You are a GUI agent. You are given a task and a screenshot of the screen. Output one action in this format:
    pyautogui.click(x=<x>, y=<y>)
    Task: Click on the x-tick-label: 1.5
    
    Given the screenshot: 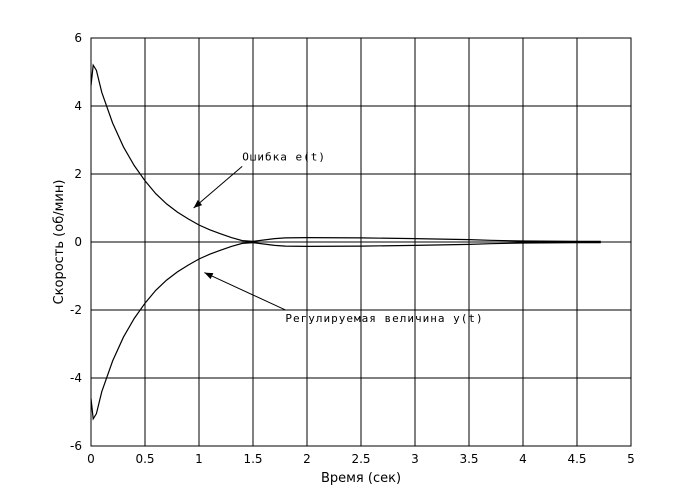 What is the action you would take?
    pyautogui.click(x=252, y=459)
    